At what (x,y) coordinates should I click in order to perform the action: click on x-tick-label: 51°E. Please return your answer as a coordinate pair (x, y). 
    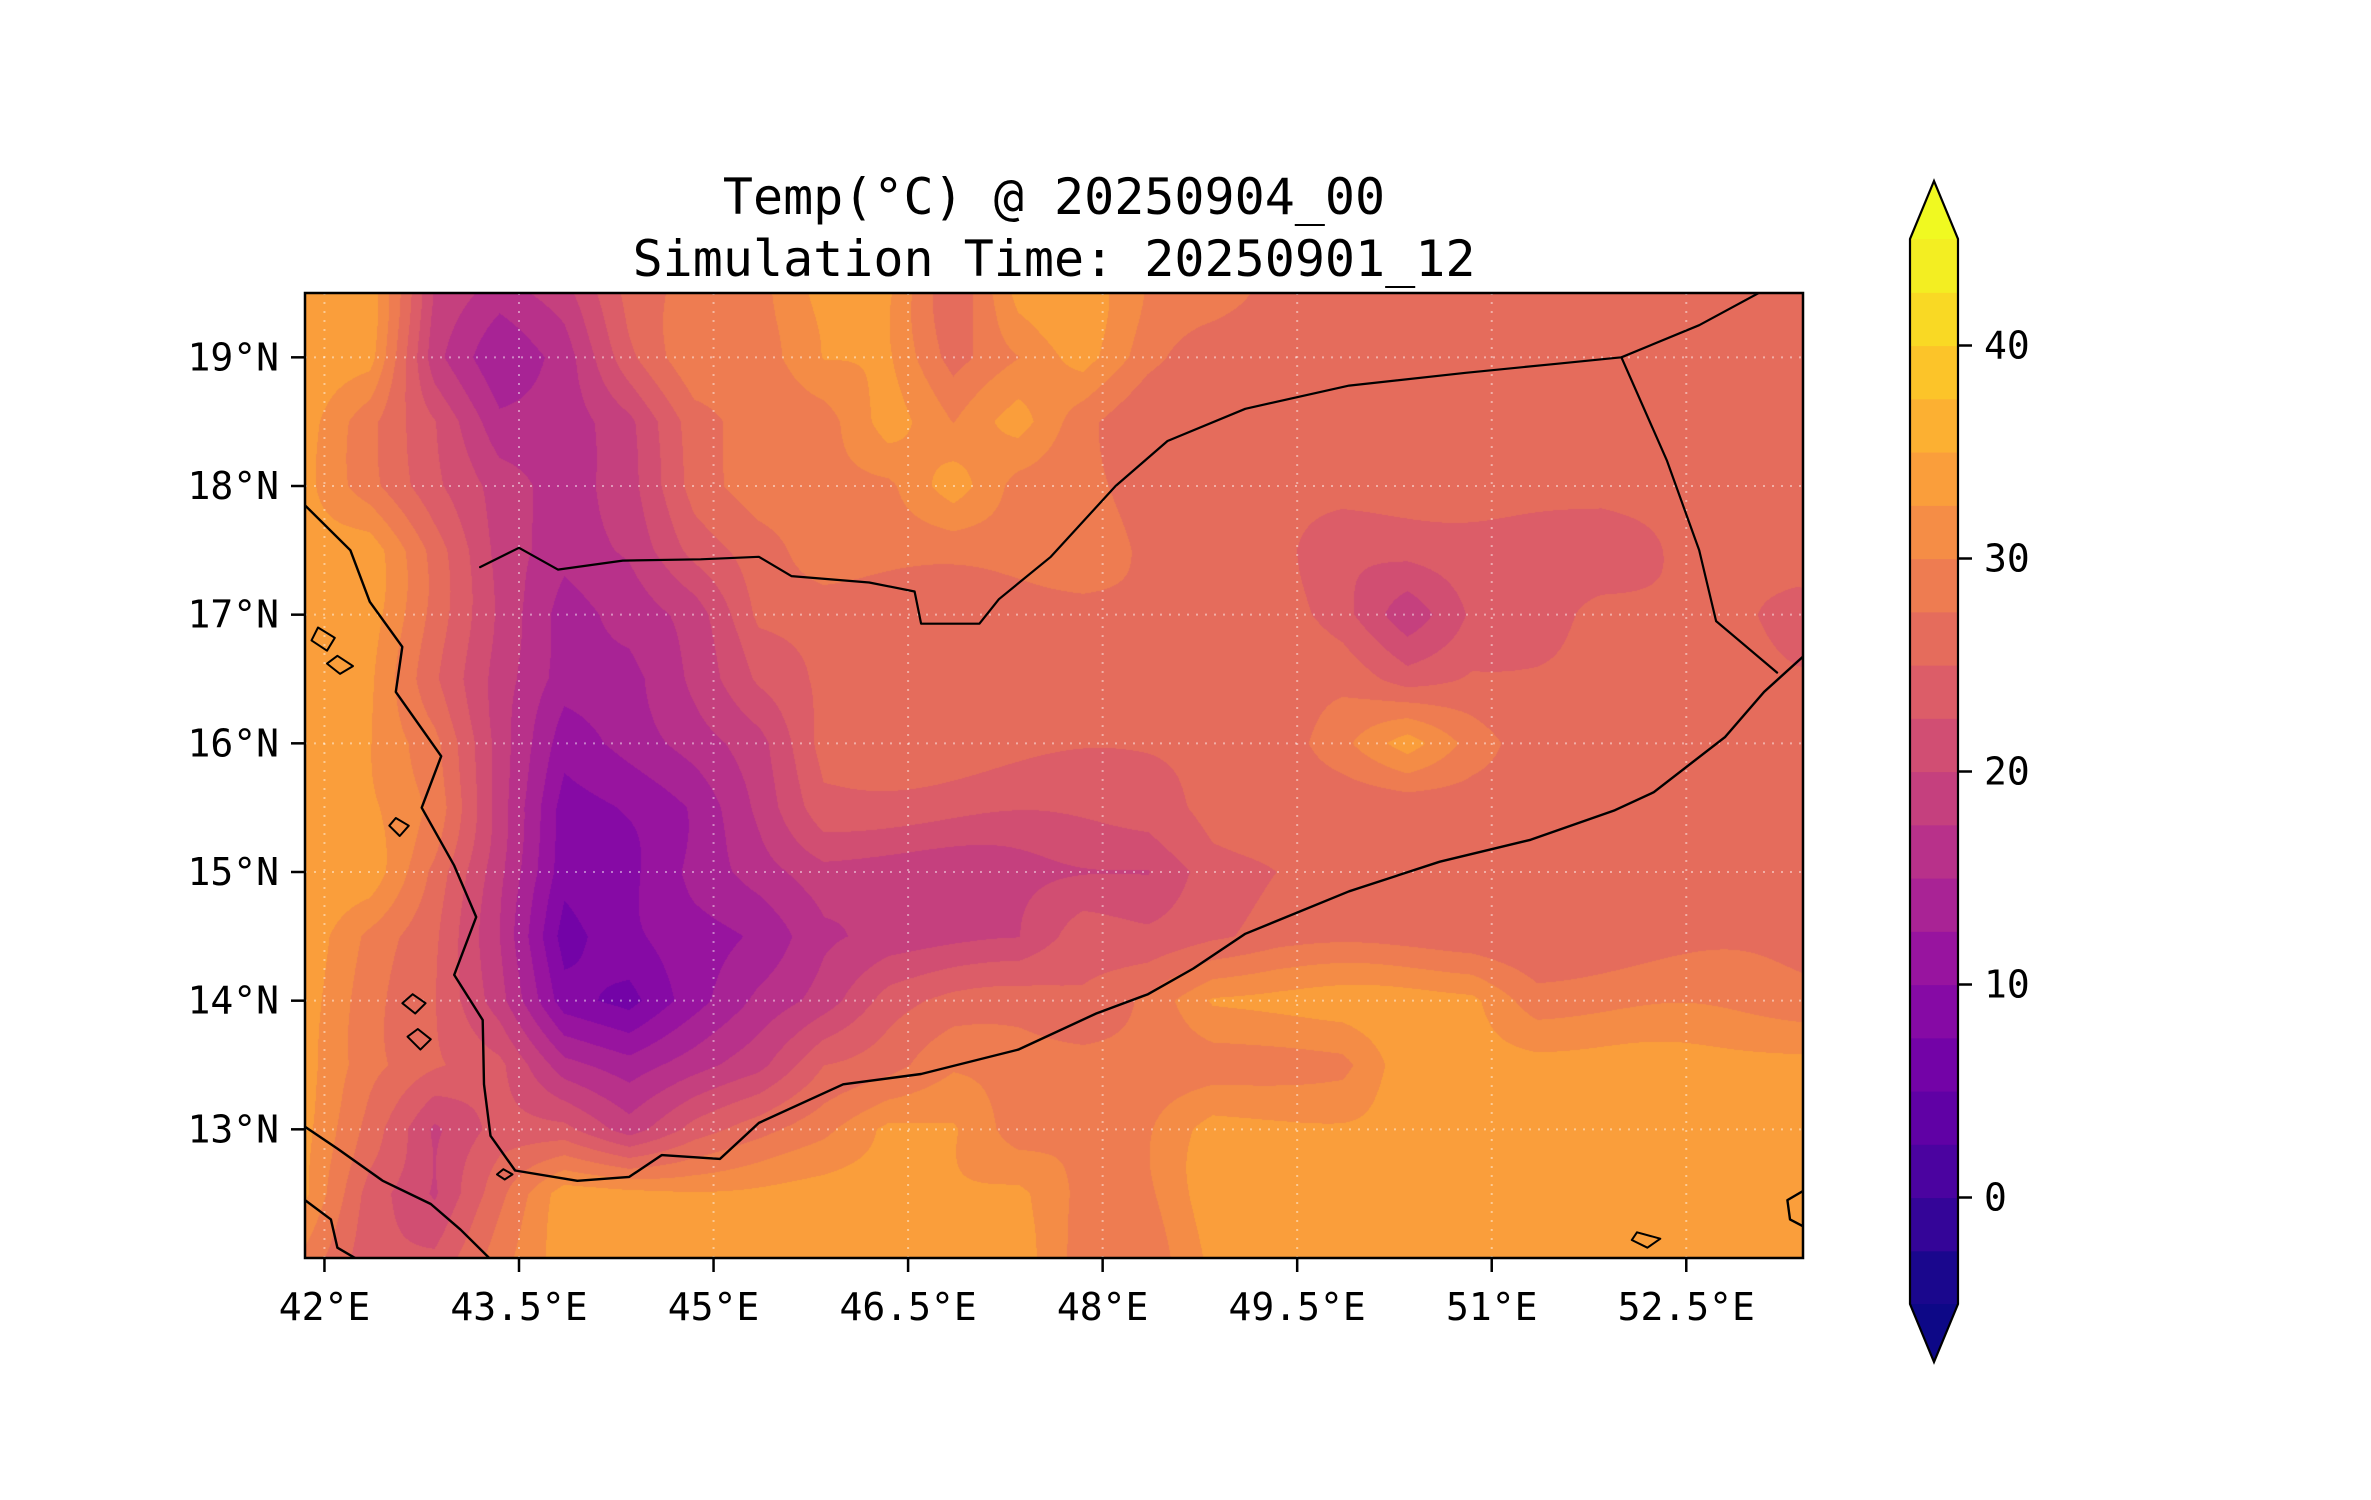
    Looking at the image, I should click on (1492, 1307).